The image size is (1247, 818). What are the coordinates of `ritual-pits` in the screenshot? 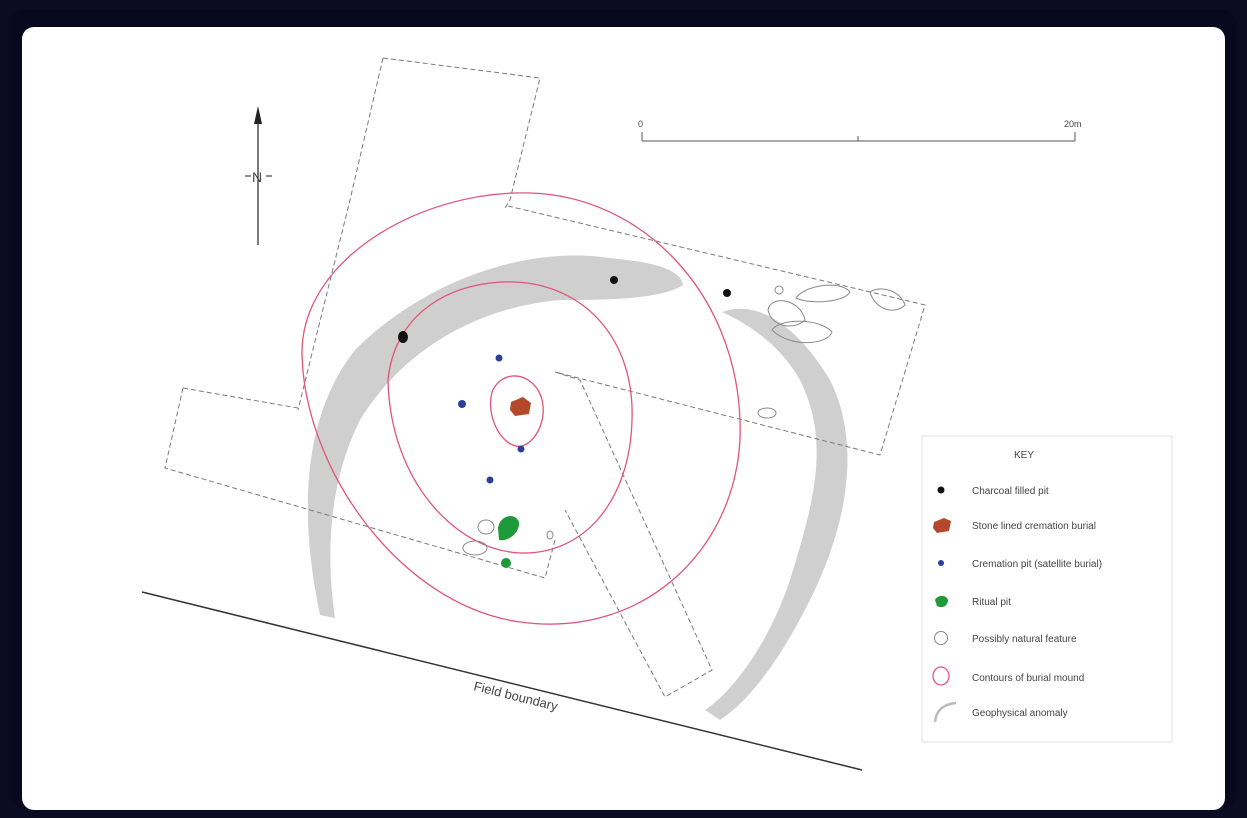 It's located at (509, 542).